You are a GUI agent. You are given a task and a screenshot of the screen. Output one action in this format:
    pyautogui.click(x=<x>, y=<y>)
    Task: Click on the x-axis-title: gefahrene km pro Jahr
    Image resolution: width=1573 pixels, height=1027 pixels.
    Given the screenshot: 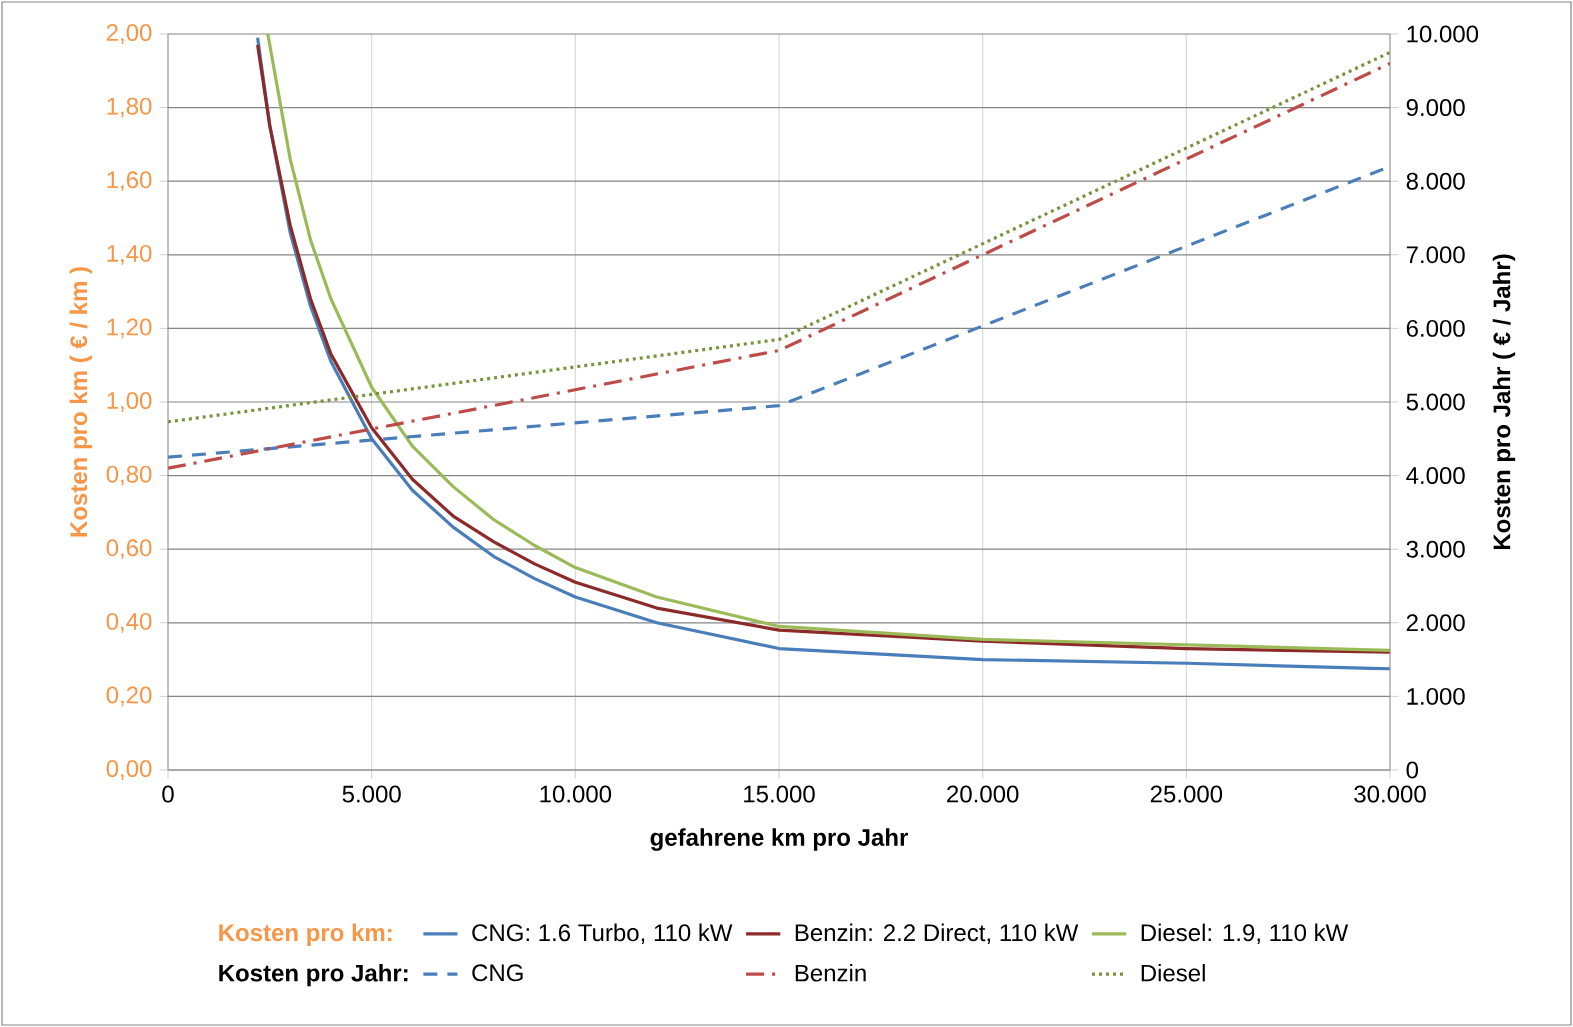 What is the action you would take?
    pyautogui.click(x=779, y=839)
    